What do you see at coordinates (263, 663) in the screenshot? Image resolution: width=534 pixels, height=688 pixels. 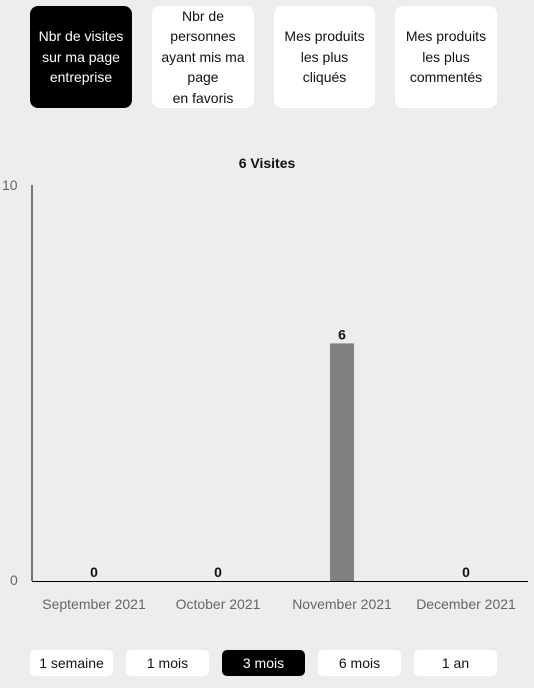 I see `range-3-months-button: 3 mois` at bounding box center [263, 663].